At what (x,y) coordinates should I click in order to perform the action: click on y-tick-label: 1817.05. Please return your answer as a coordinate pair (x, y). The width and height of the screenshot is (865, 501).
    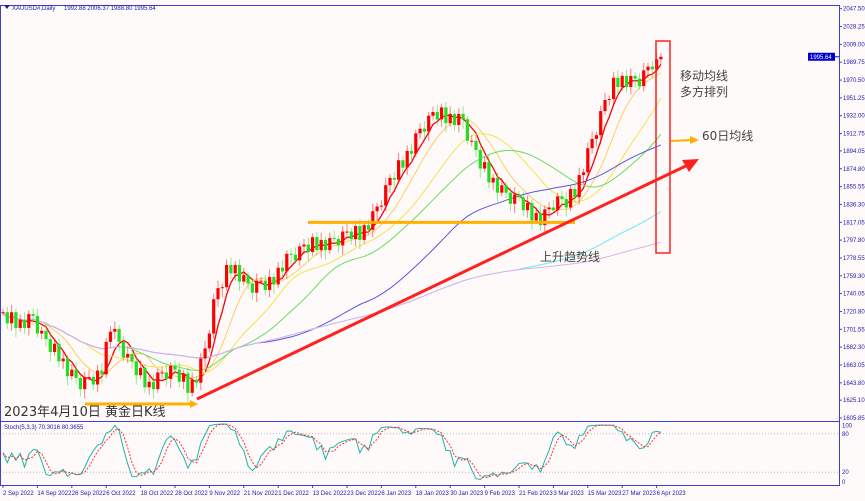
    Looking at the image, I should click on (854, 223).